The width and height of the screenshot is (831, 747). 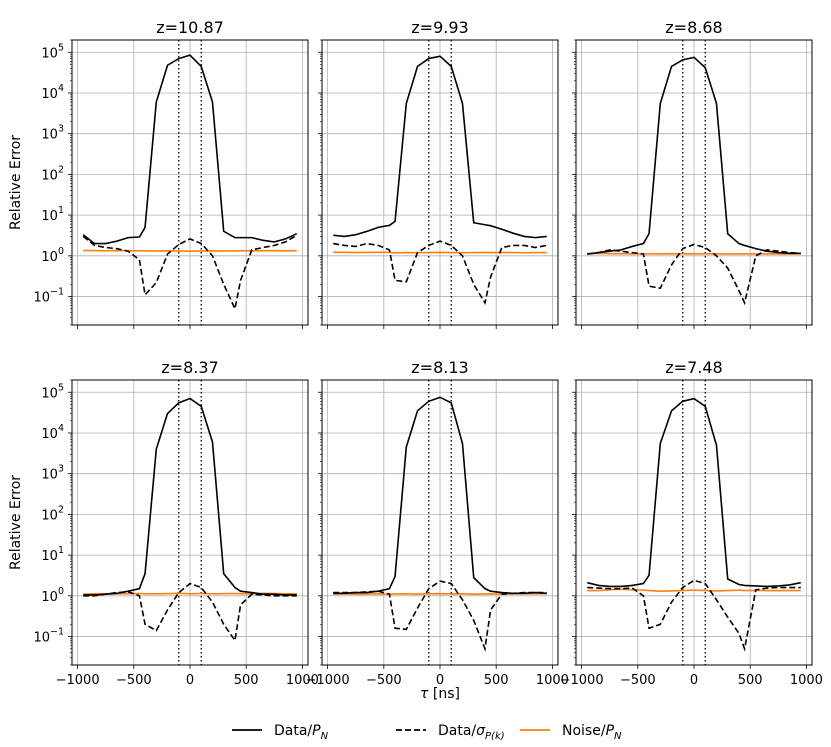 I want to click on x-axis-label: τ [ns], so click(x=440, y=694).